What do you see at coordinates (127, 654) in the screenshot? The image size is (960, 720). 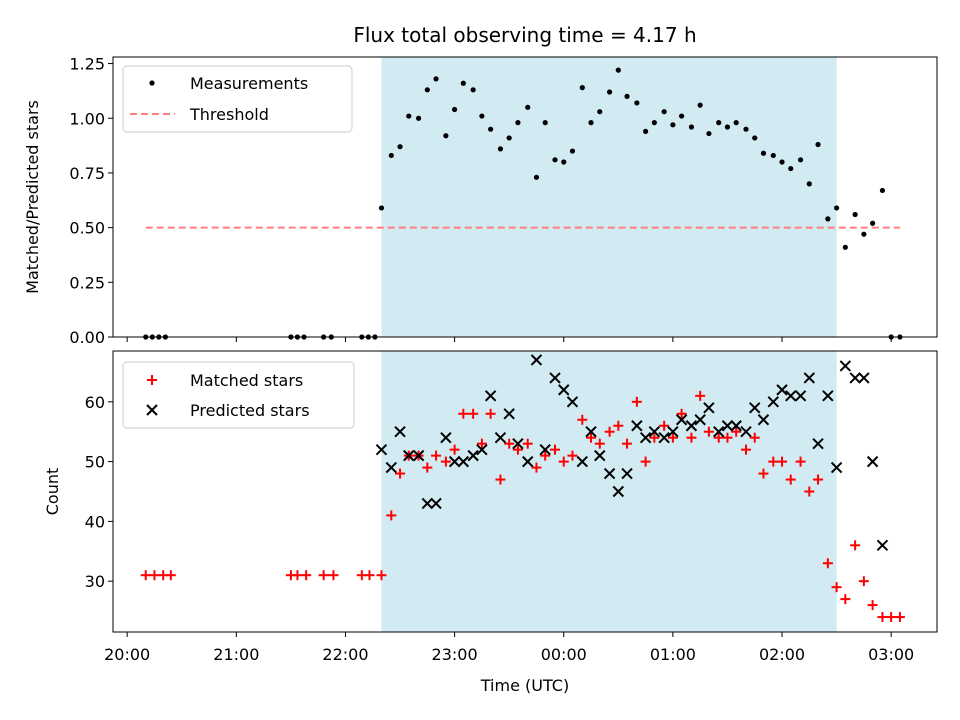 I see `x-tick-label: 20:00` at bounding box center [127, 654].